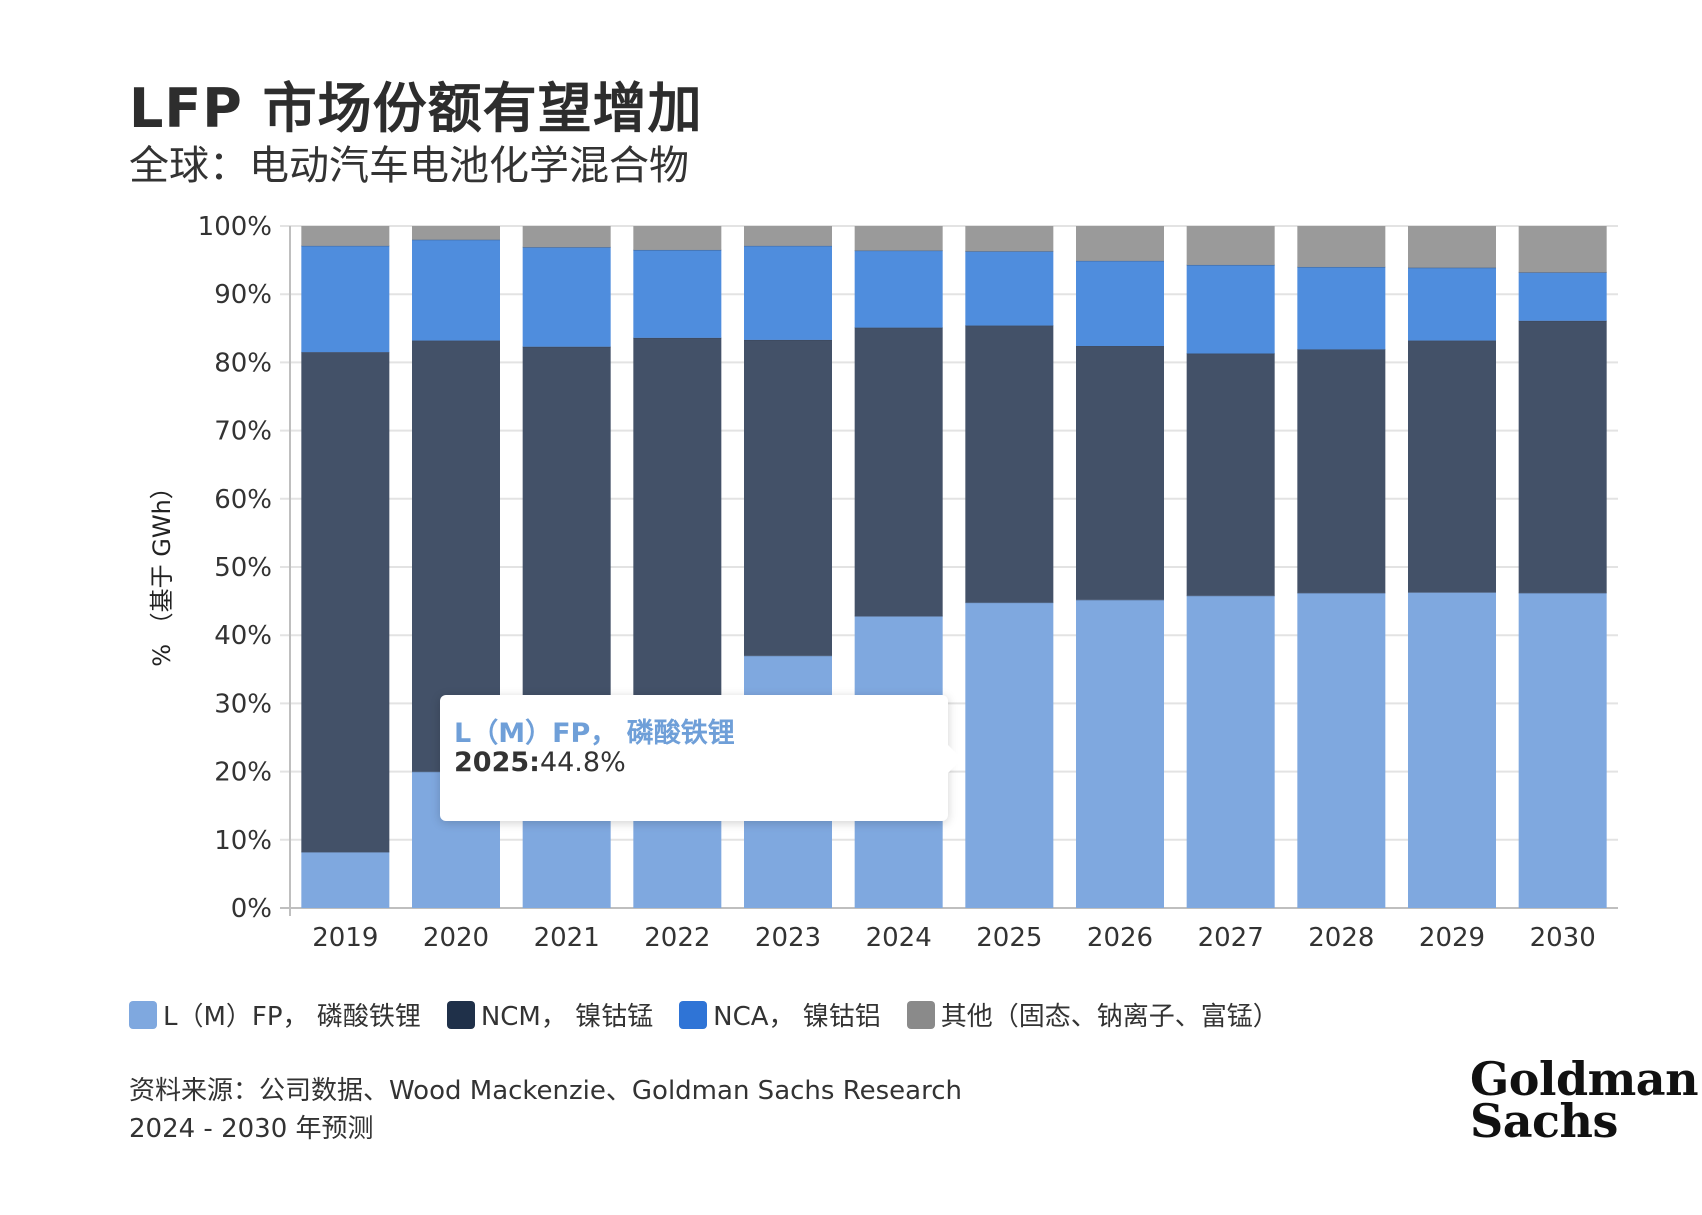 This screenshot has width=1702, height=1215. I want to click on x-tick-label: 2026, so click(1120, 938).